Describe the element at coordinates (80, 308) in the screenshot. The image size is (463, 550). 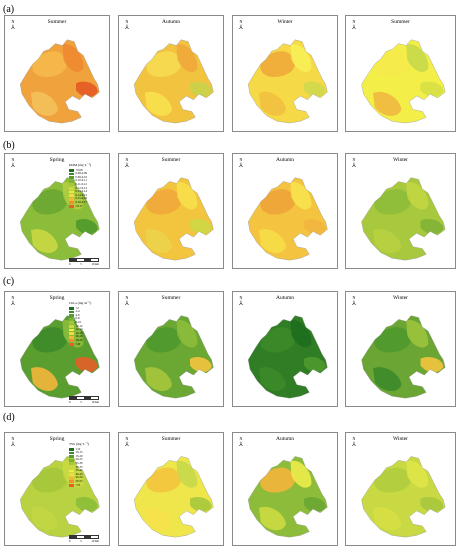
I see `legend-item: <2` at that location.